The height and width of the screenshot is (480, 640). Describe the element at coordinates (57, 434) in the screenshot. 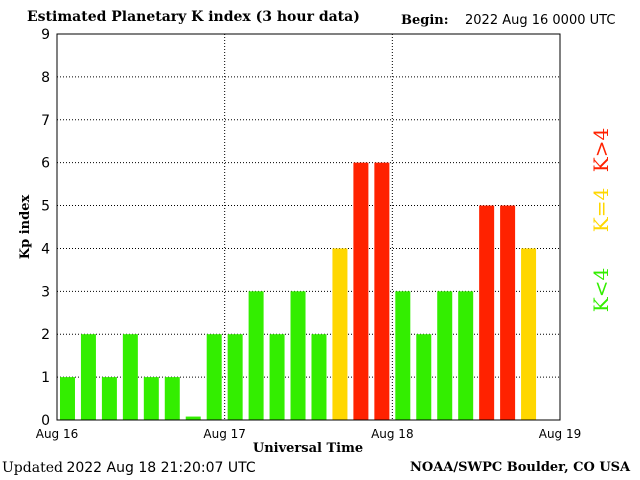

I see `x-tick-label: Aug 16` at that location.